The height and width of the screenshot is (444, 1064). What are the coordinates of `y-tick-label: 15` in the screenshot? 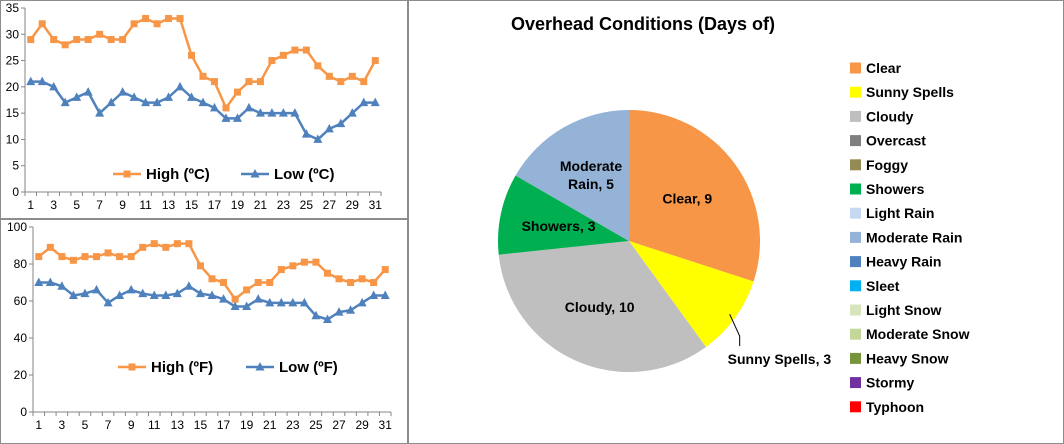 It's located at (13, 113).